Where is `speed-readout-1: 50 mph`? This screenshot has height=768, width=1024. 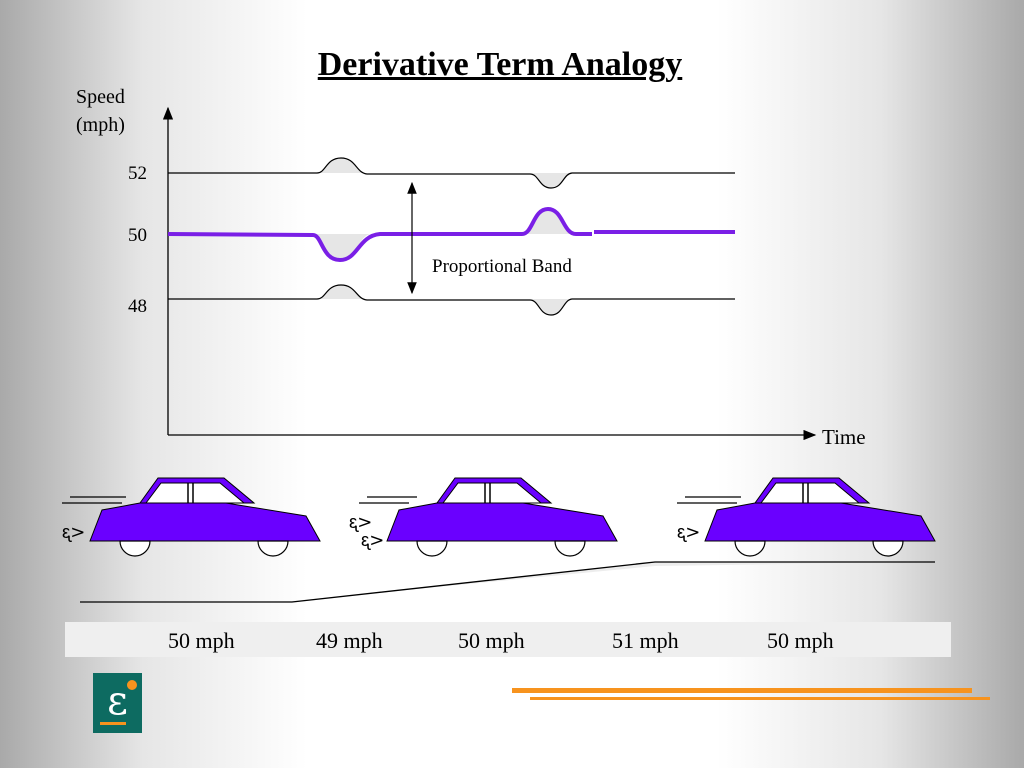
speed-readout-1: 50 mph is located at coordinates (201, 640).